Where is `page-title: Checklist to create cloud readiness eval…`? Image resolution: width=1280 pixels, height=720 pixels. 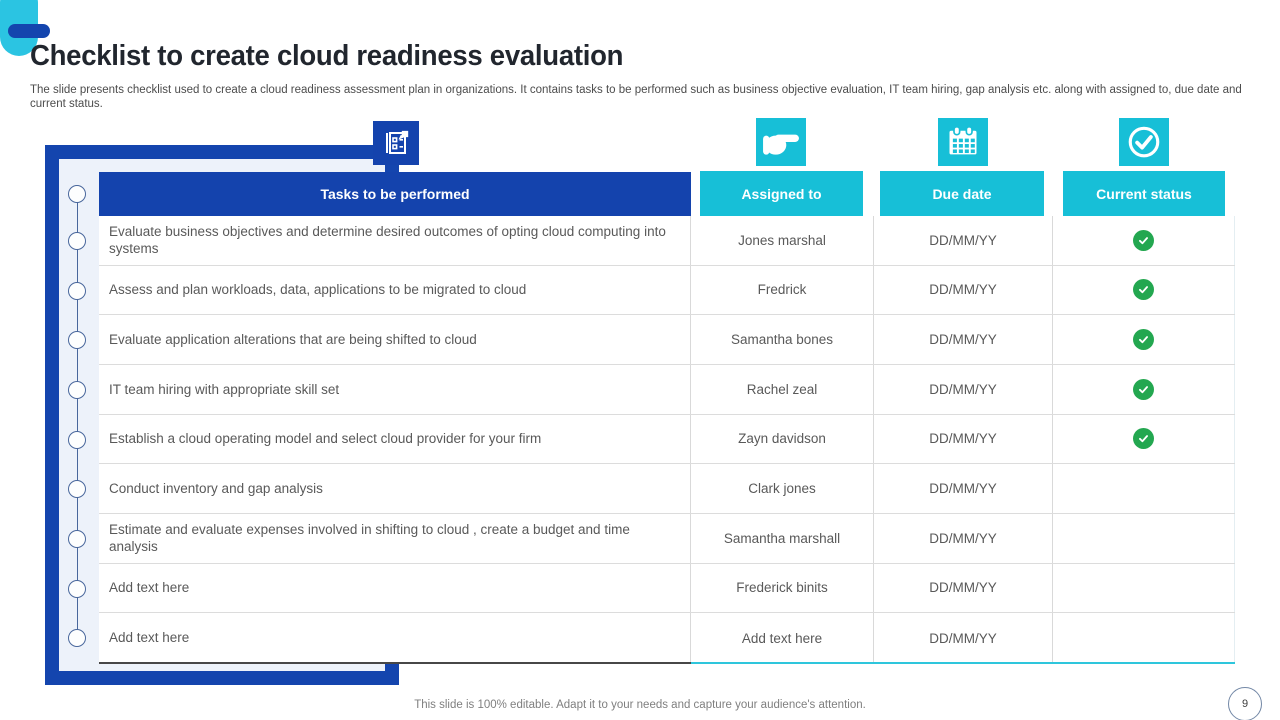
page-title: Checklist to create cloud readiness eval… is located at coordinates (327, 56).